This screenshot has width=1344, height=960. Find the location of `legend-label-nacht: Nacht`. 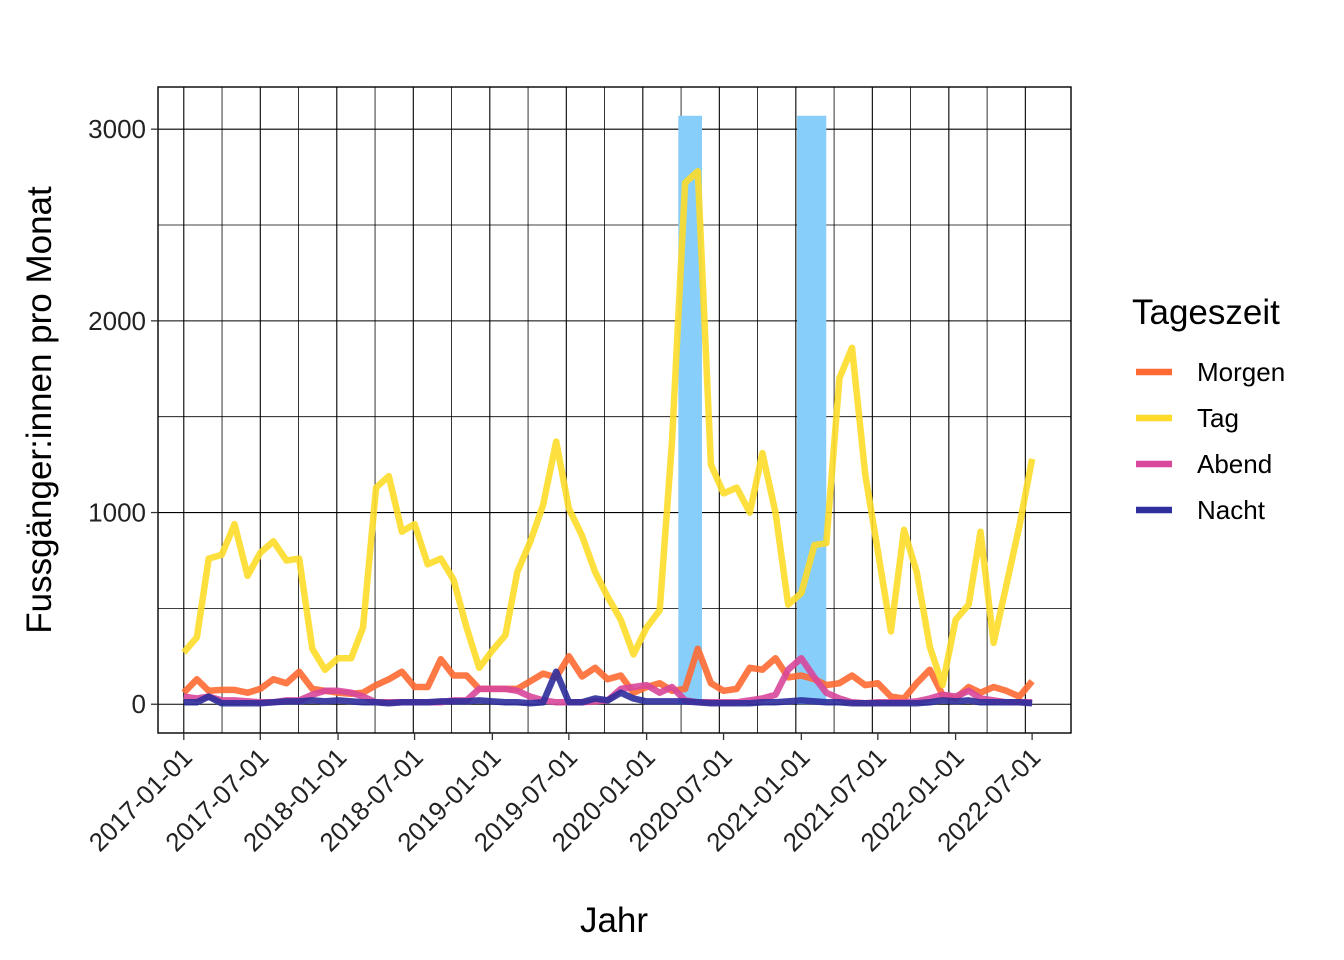

legend-label-nacht: Nacht is located at coordinates (1231, 510).